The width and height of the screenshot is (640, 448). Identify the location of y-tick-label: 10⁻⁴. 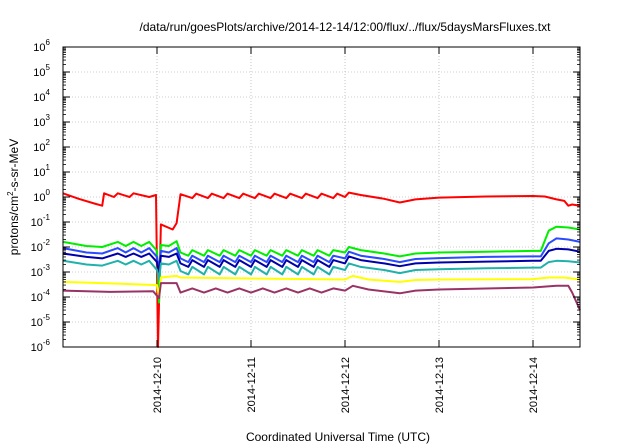
(41, 296).